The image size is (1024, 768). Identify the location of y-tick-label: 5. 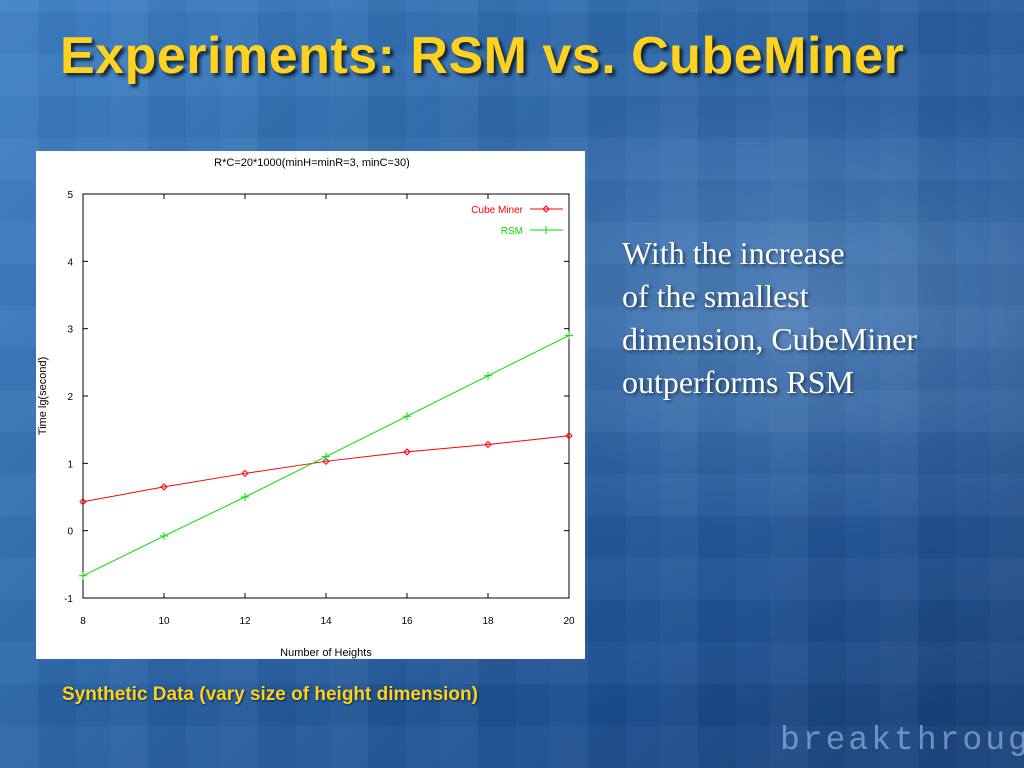
(70, 195).